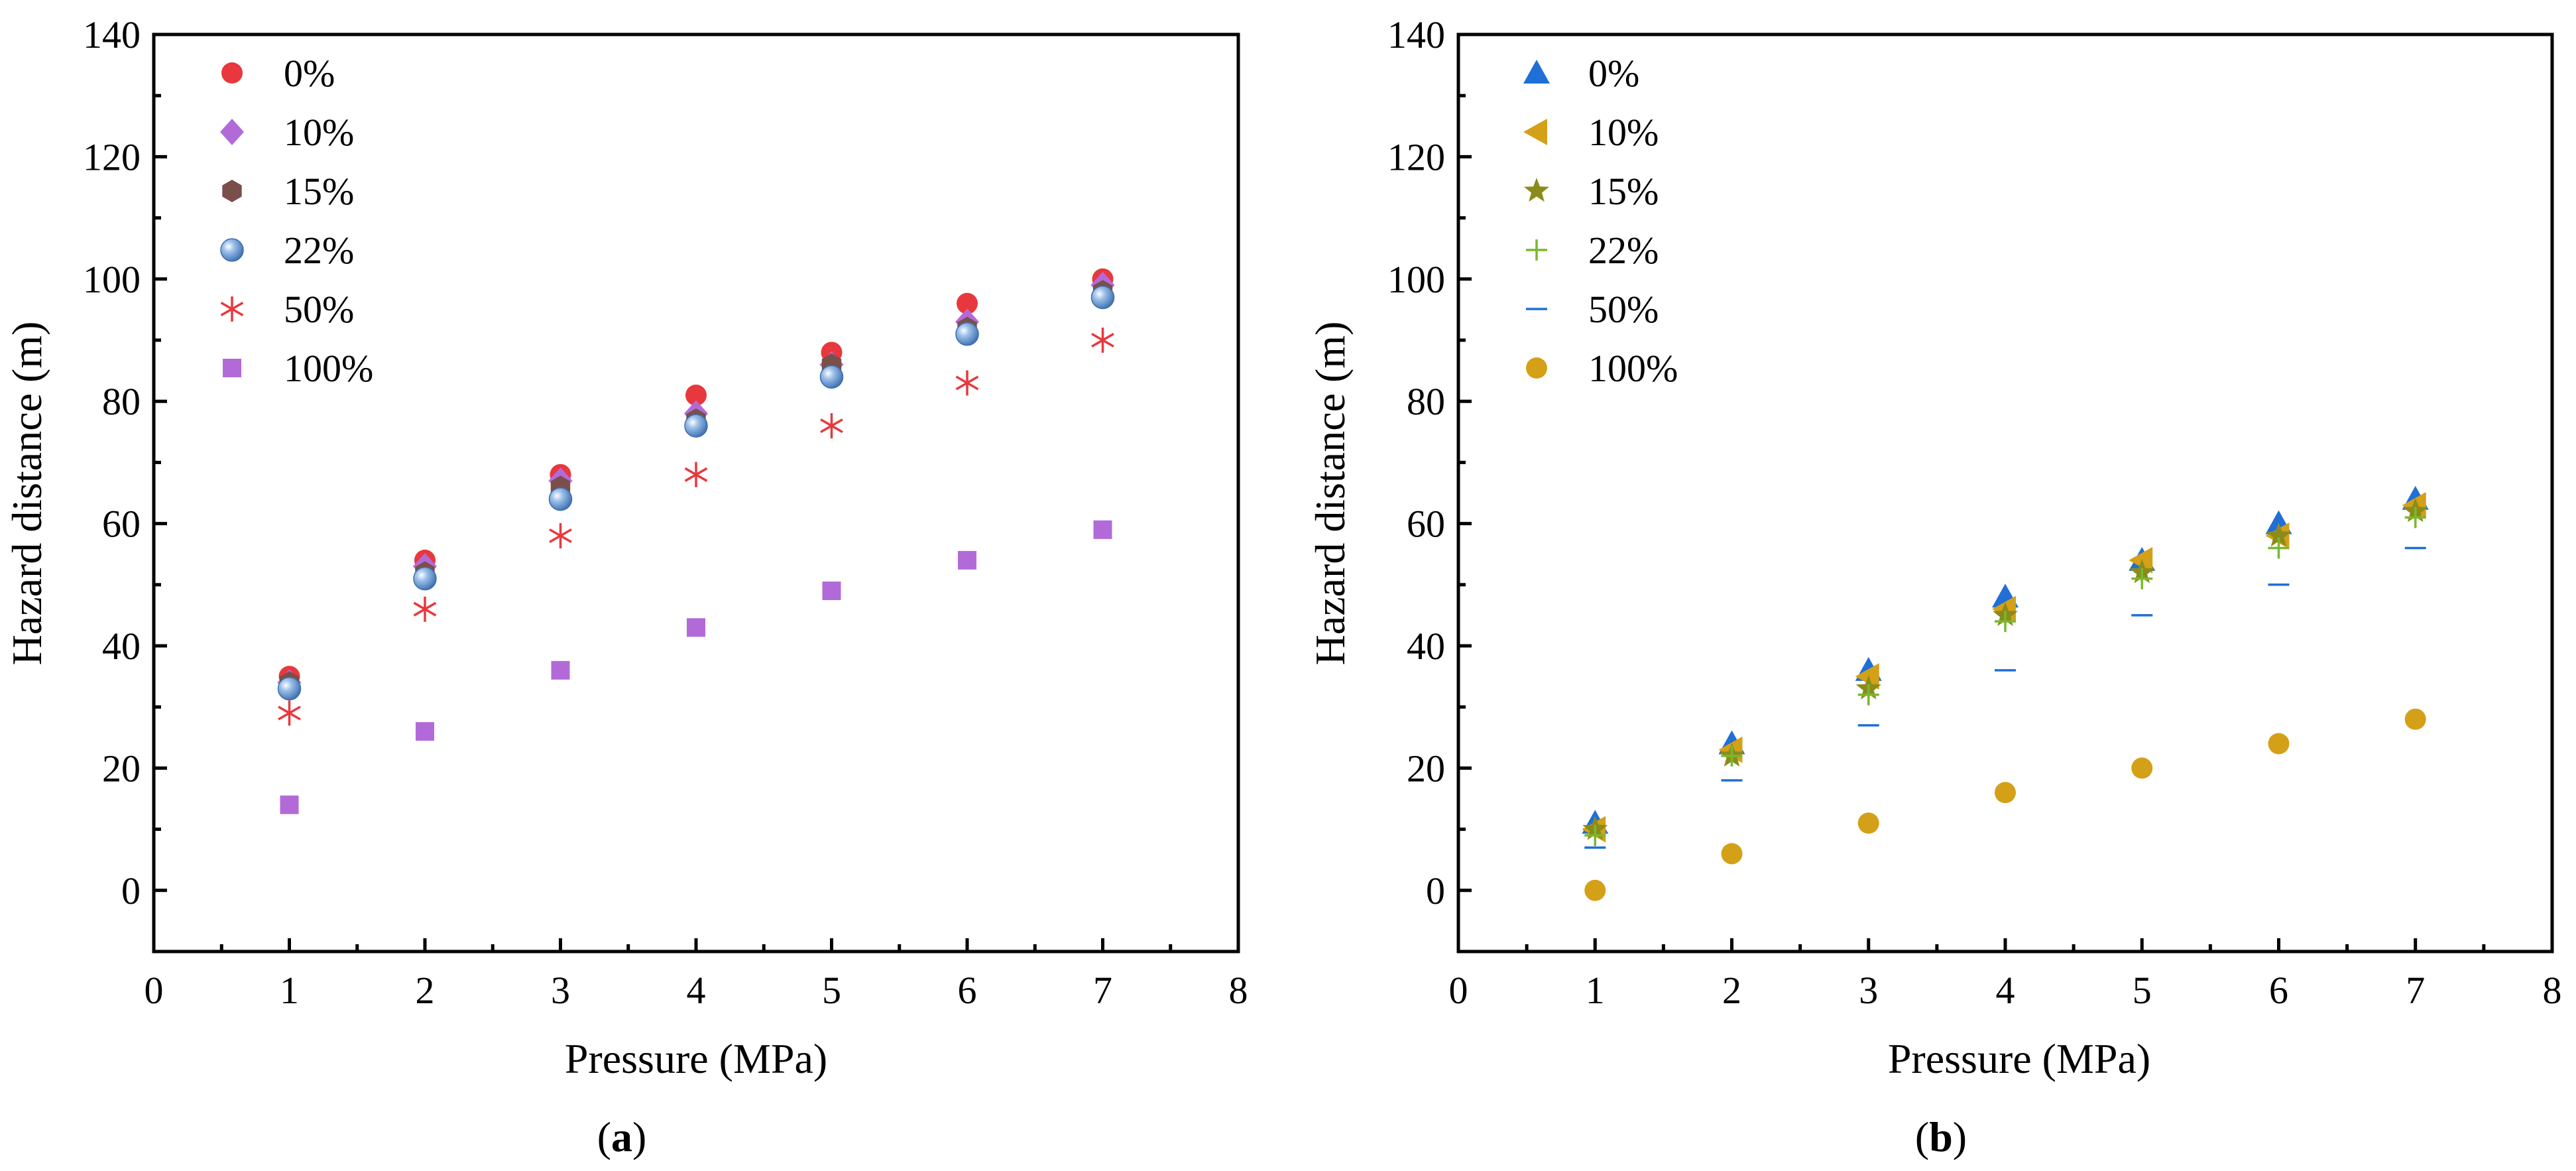  What do you see at coordinates (2006, 975) in the screenshot?
I see `x-axis: 0 1 2 3 4 5 6 7 8` at bounding box center [2006, 975].